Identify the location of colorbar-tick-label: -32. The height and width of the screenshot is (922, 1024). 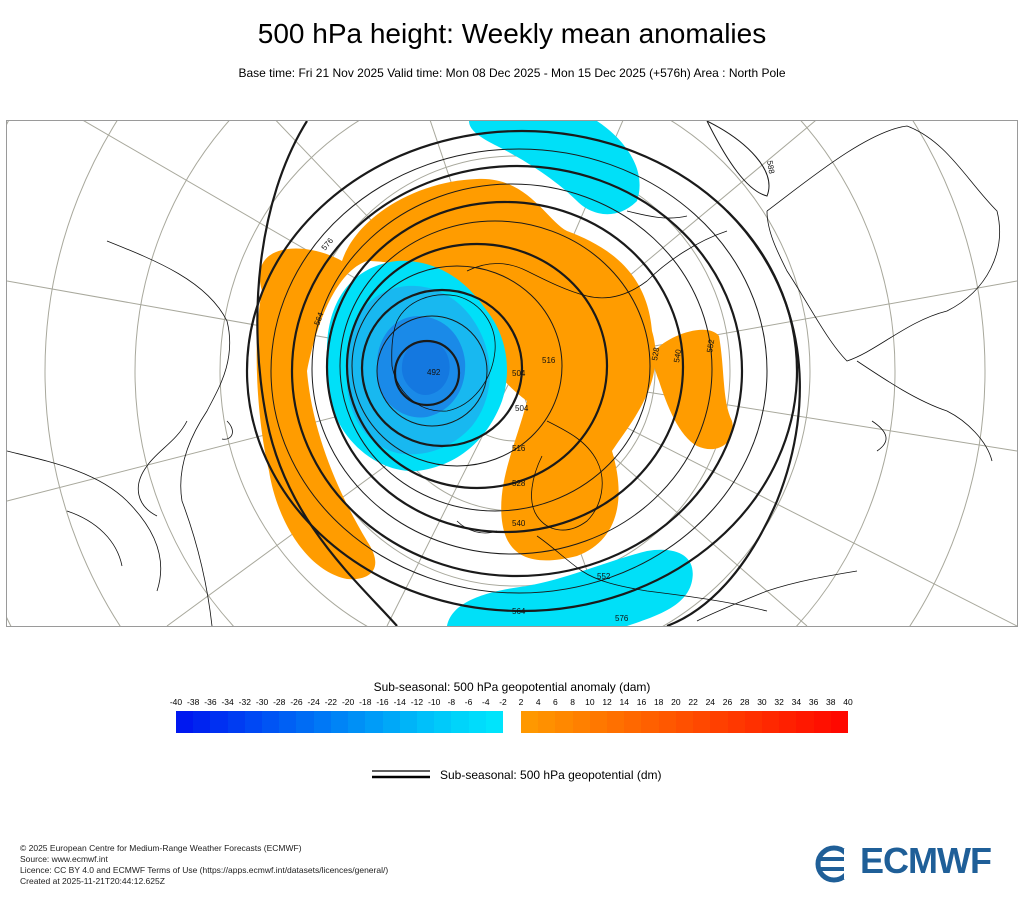
(244, 702).